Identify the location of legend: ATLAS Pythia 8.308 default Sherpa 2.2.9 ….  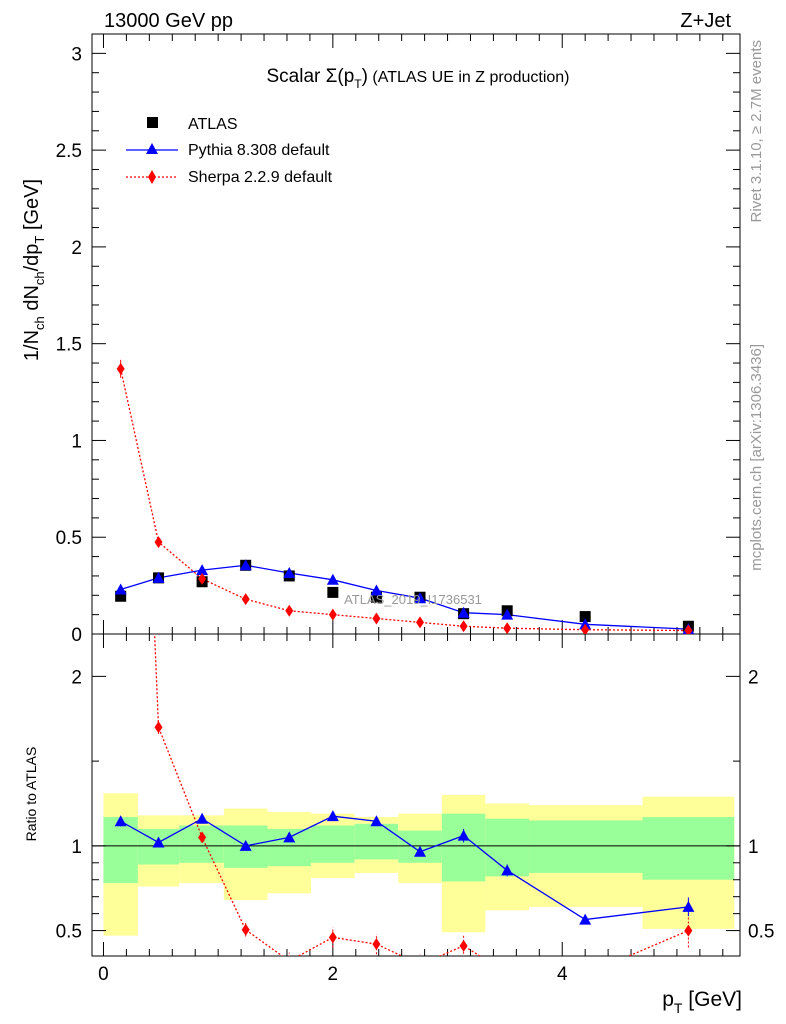
(229, 151).